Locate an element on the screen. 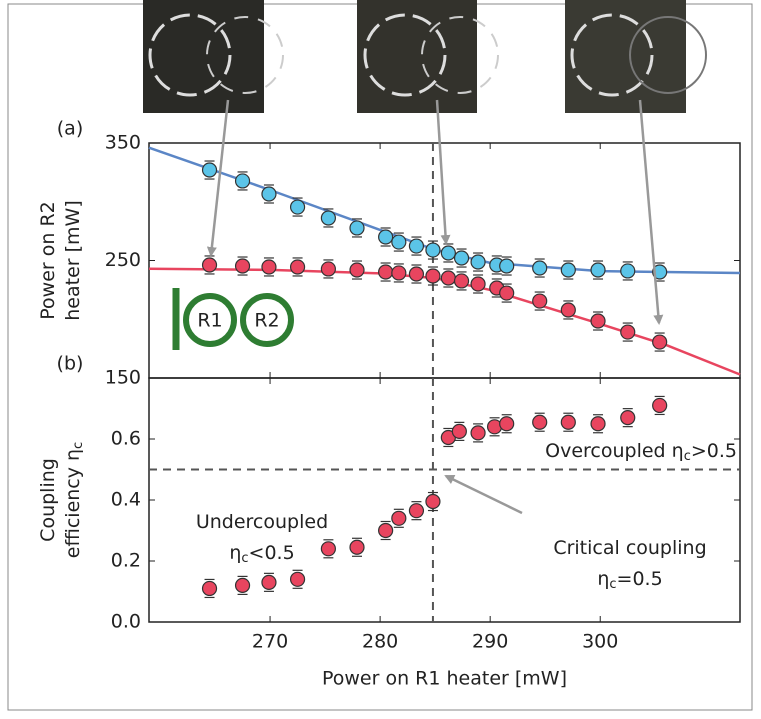 The width and height of the screenshot is (761, 719). photos is located at coordinates (425, 56).